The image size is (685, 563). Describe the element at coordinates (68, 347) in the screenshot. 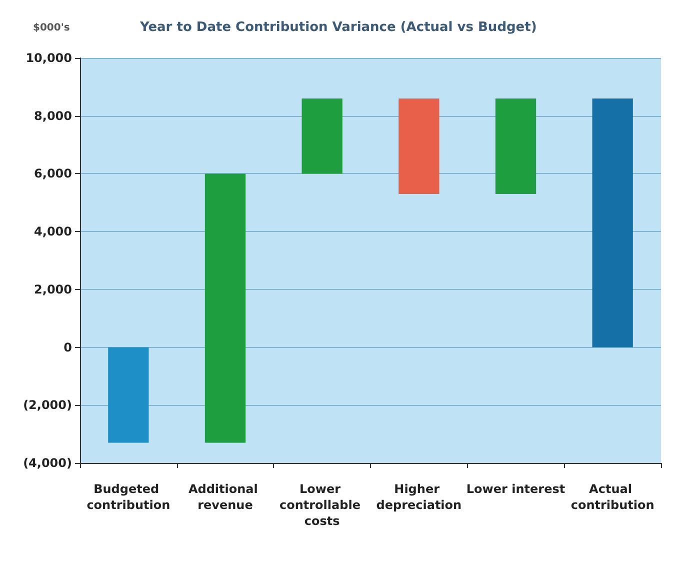

I see `y-tick-label: 0` at that location.